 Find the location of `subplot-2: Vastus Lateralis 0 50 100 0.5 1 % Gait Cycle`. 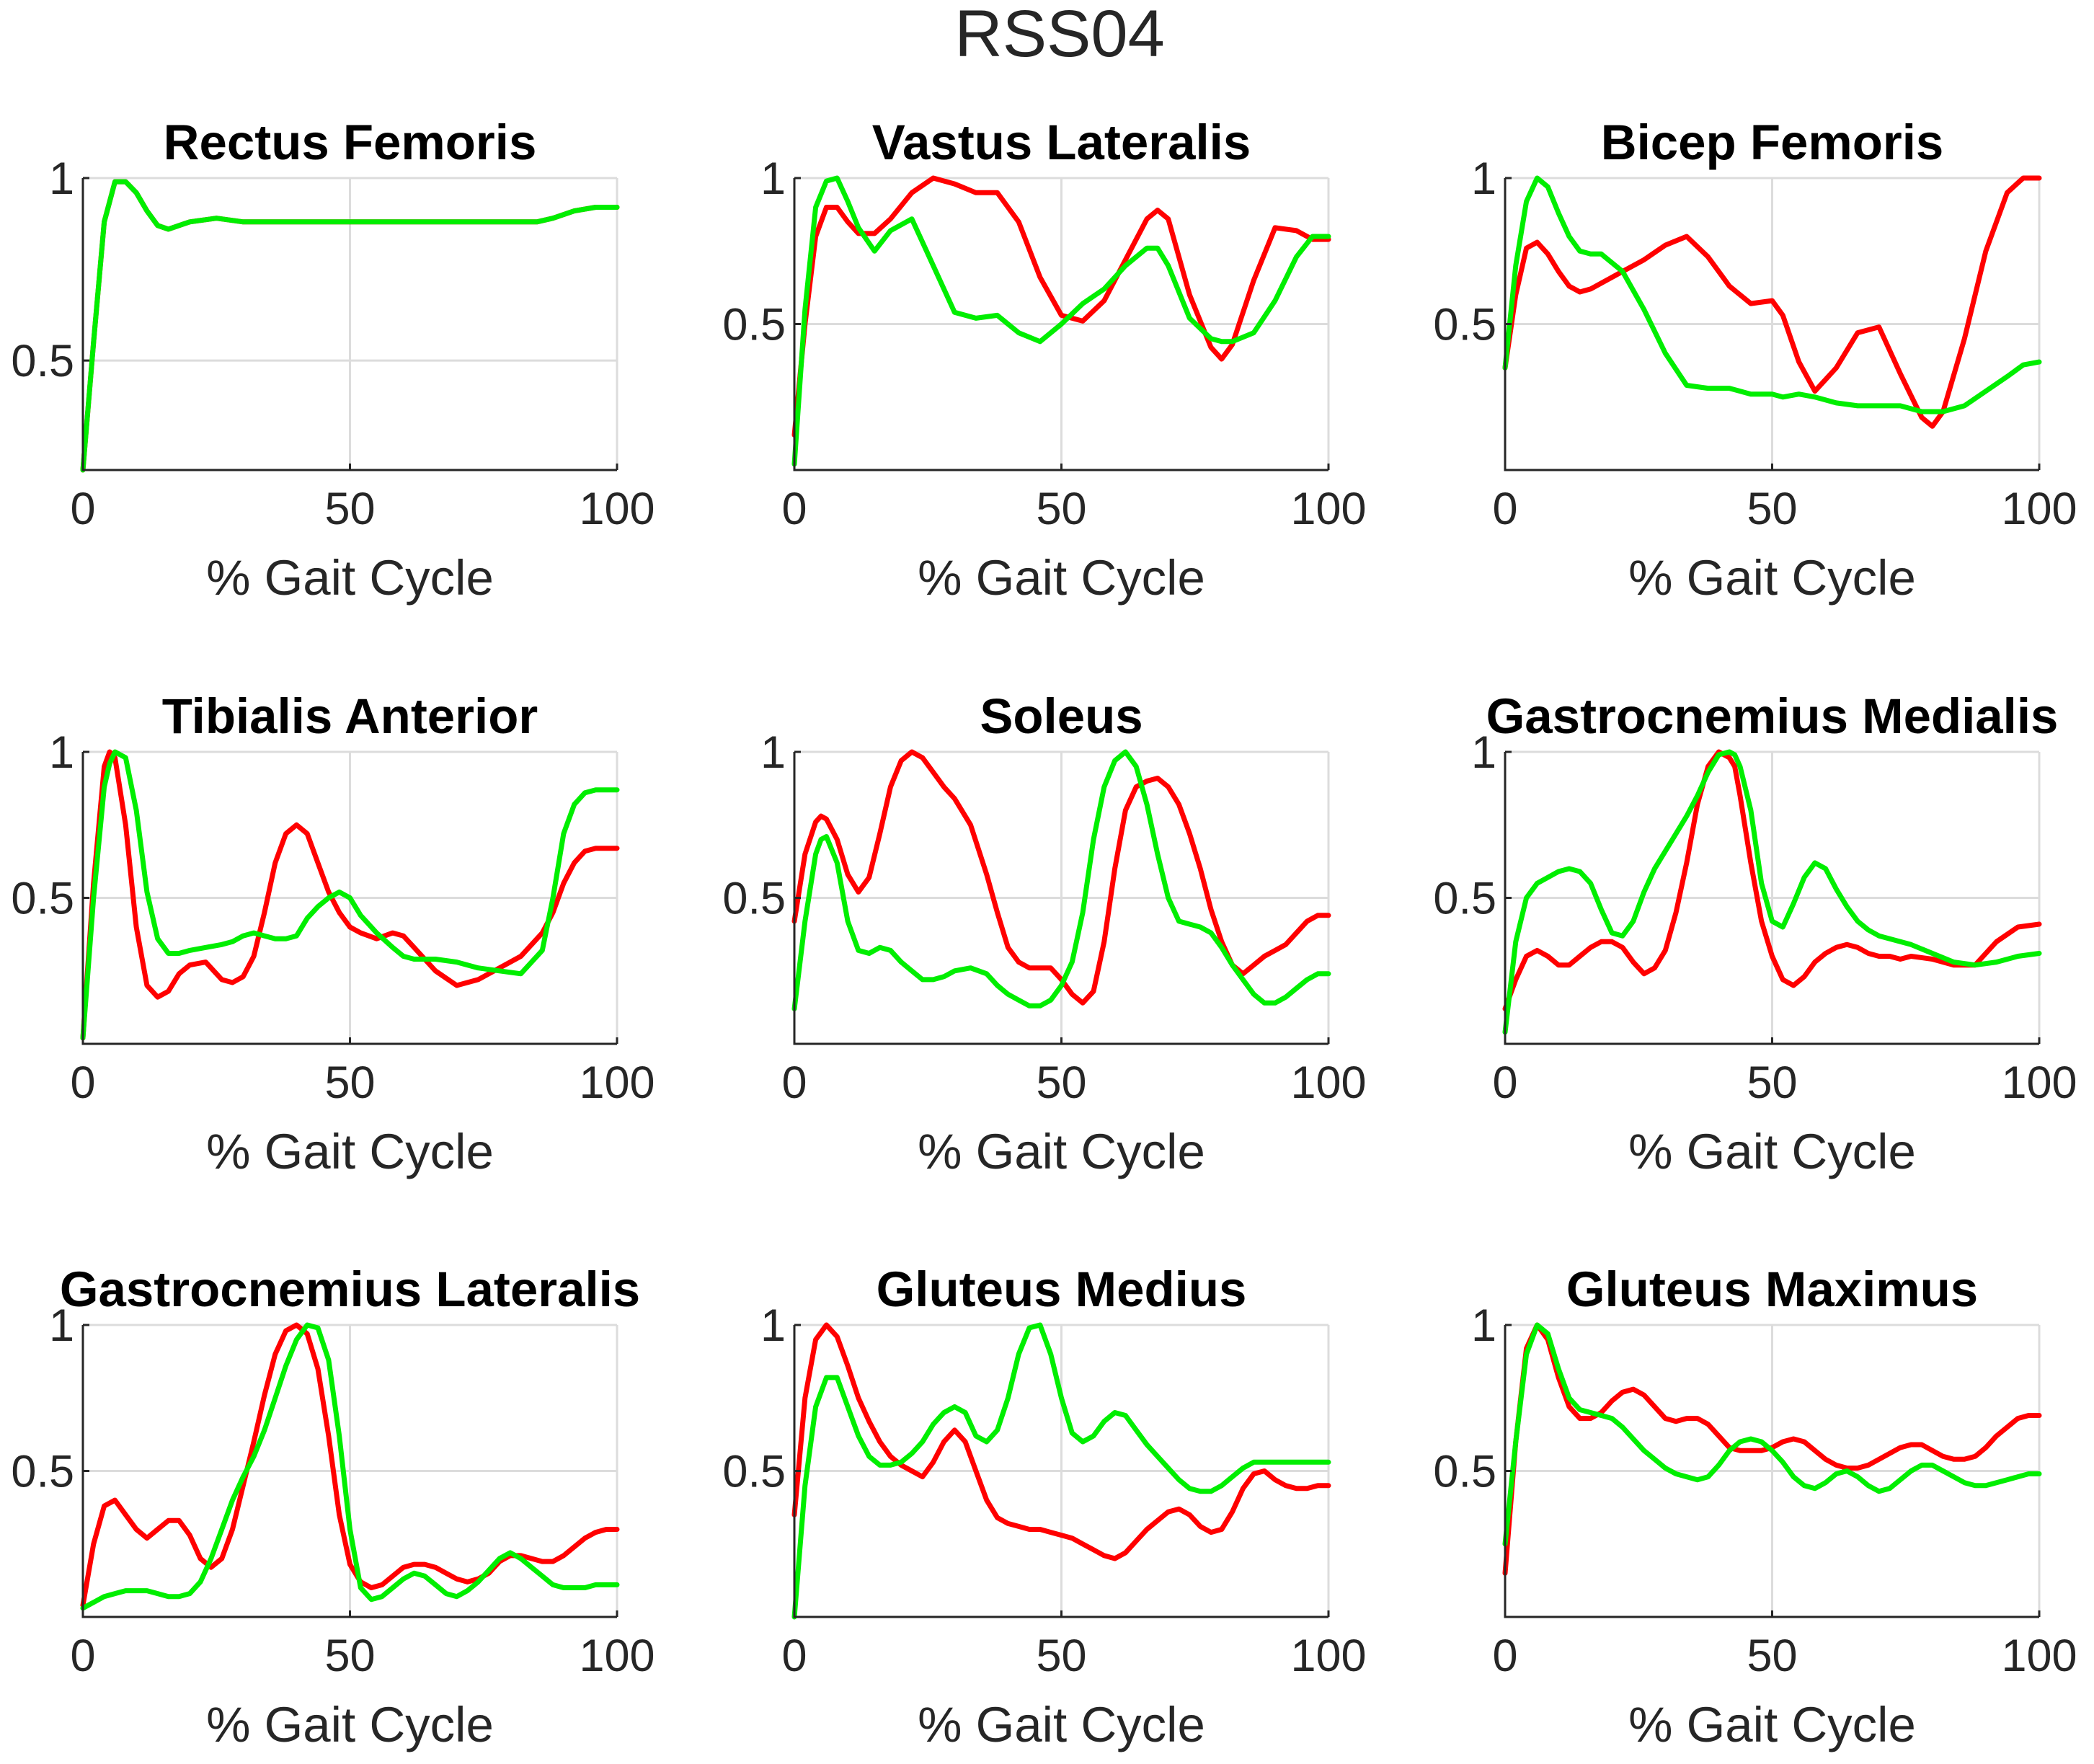

subplot-2: Vastus Lateralis 0 50 100 0.5 1 % Gait Cycle is located at coordinates (1044, 360).